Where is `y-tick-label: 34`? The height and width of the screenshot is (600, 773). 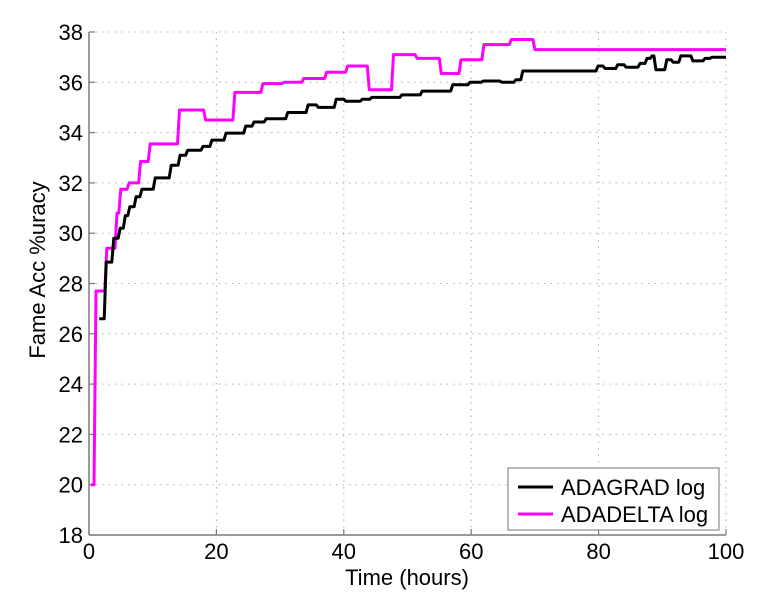 y-tick-label: 34 is located at coordinates (71, 133).